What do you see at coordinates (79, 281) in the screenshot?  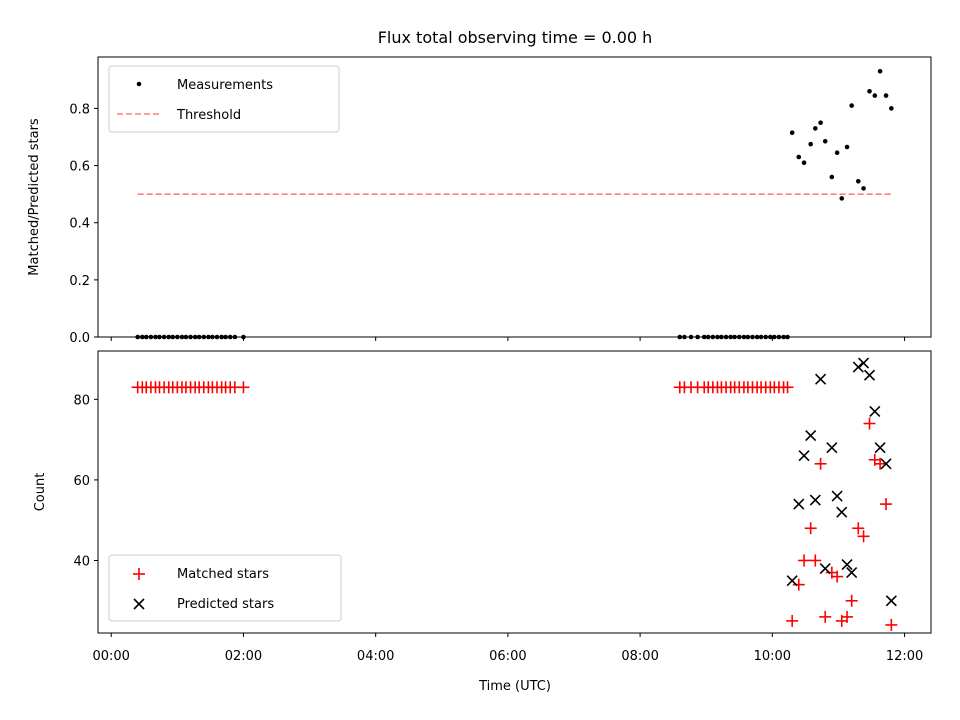 I see `top-y-tick-label: 0.2` at bounding box center [79, 281].